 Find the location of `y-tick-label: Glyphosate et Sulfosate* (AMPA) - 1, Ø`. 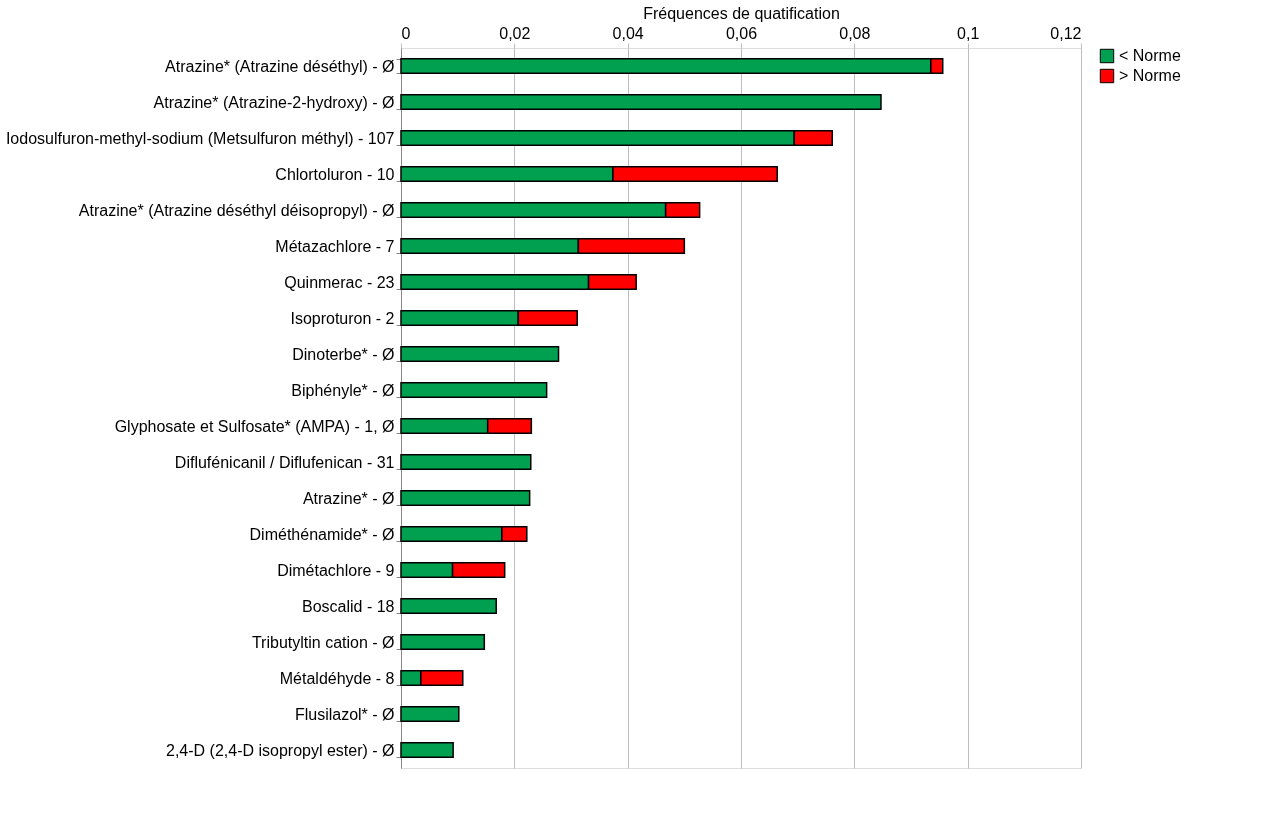

y-tick-label: Glyphosate et Sulfosate* (AMPA) - 1, Ø is located at coordinates (254, 426).